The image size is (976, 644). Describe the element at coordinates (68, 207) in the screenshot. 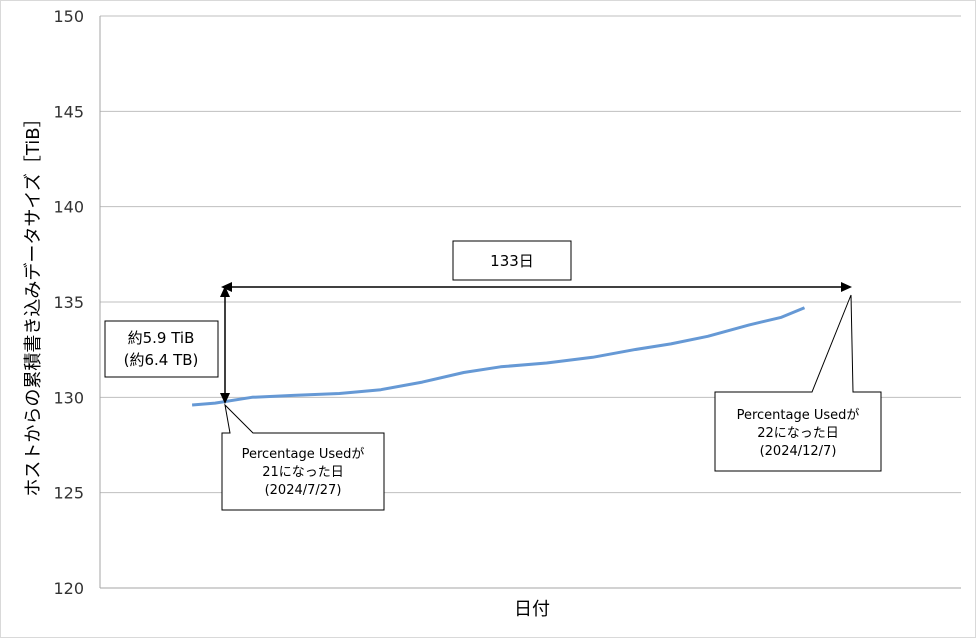

I see `y-tick-label: 140` at that location.